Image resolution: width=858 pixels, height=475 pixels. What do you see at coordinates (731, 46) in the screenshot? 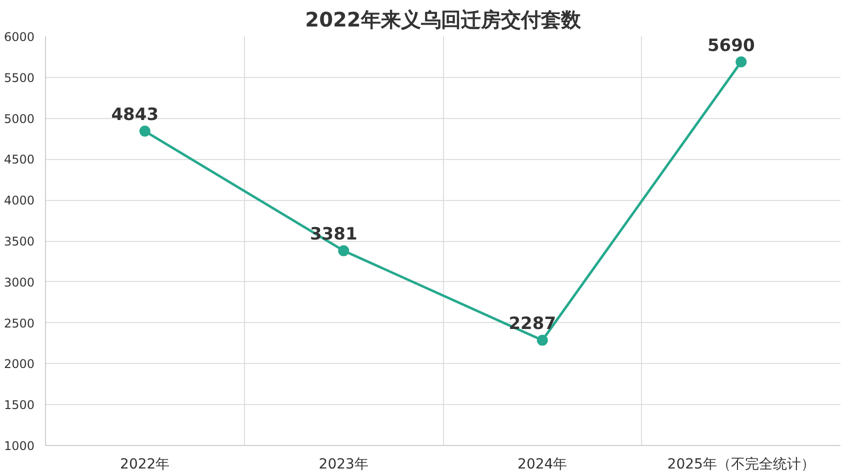
I see `data-label: 5690` at bounding box center [731, 46].